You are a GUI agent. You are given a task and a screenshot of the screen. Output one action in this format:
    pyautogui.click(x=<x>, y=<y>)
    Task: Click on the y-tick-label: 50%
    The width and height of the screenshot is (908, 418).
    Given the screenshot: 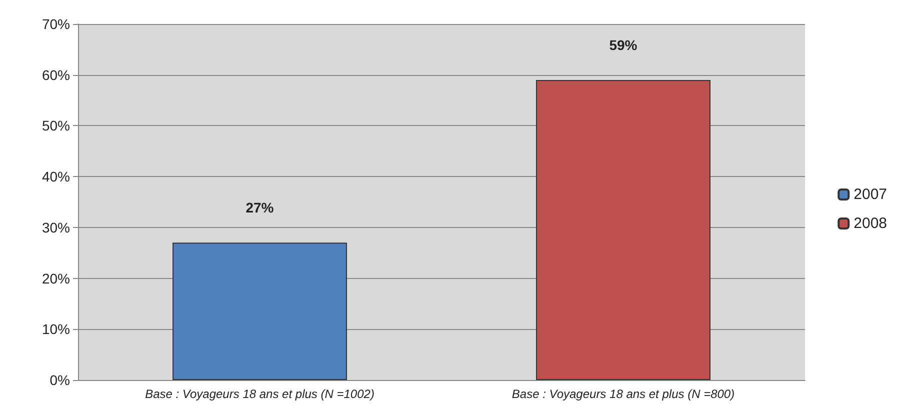 What is the action you would take?
    pyautogui.click(x=56, y=126)
    